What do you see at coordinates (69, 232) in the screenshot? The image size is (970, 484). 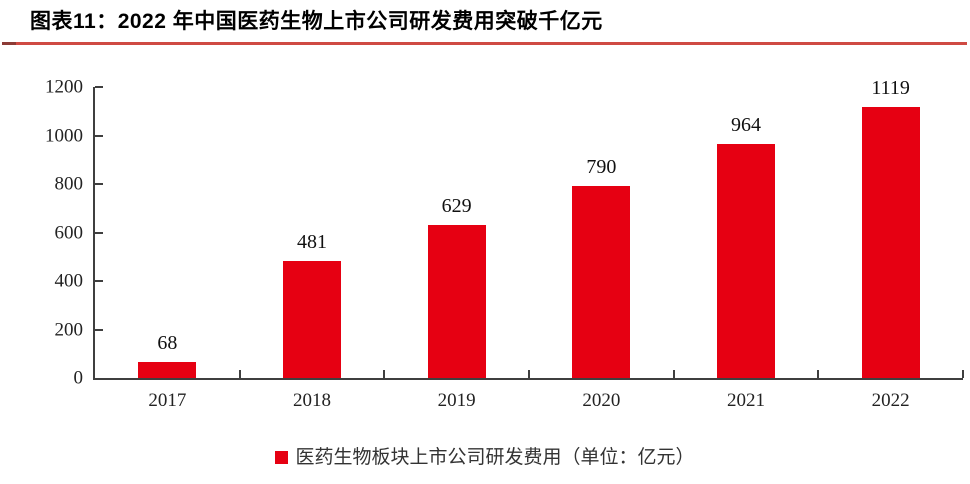 I see `y-axis-tick-label-600: 600` at bounding box center [69, 232].